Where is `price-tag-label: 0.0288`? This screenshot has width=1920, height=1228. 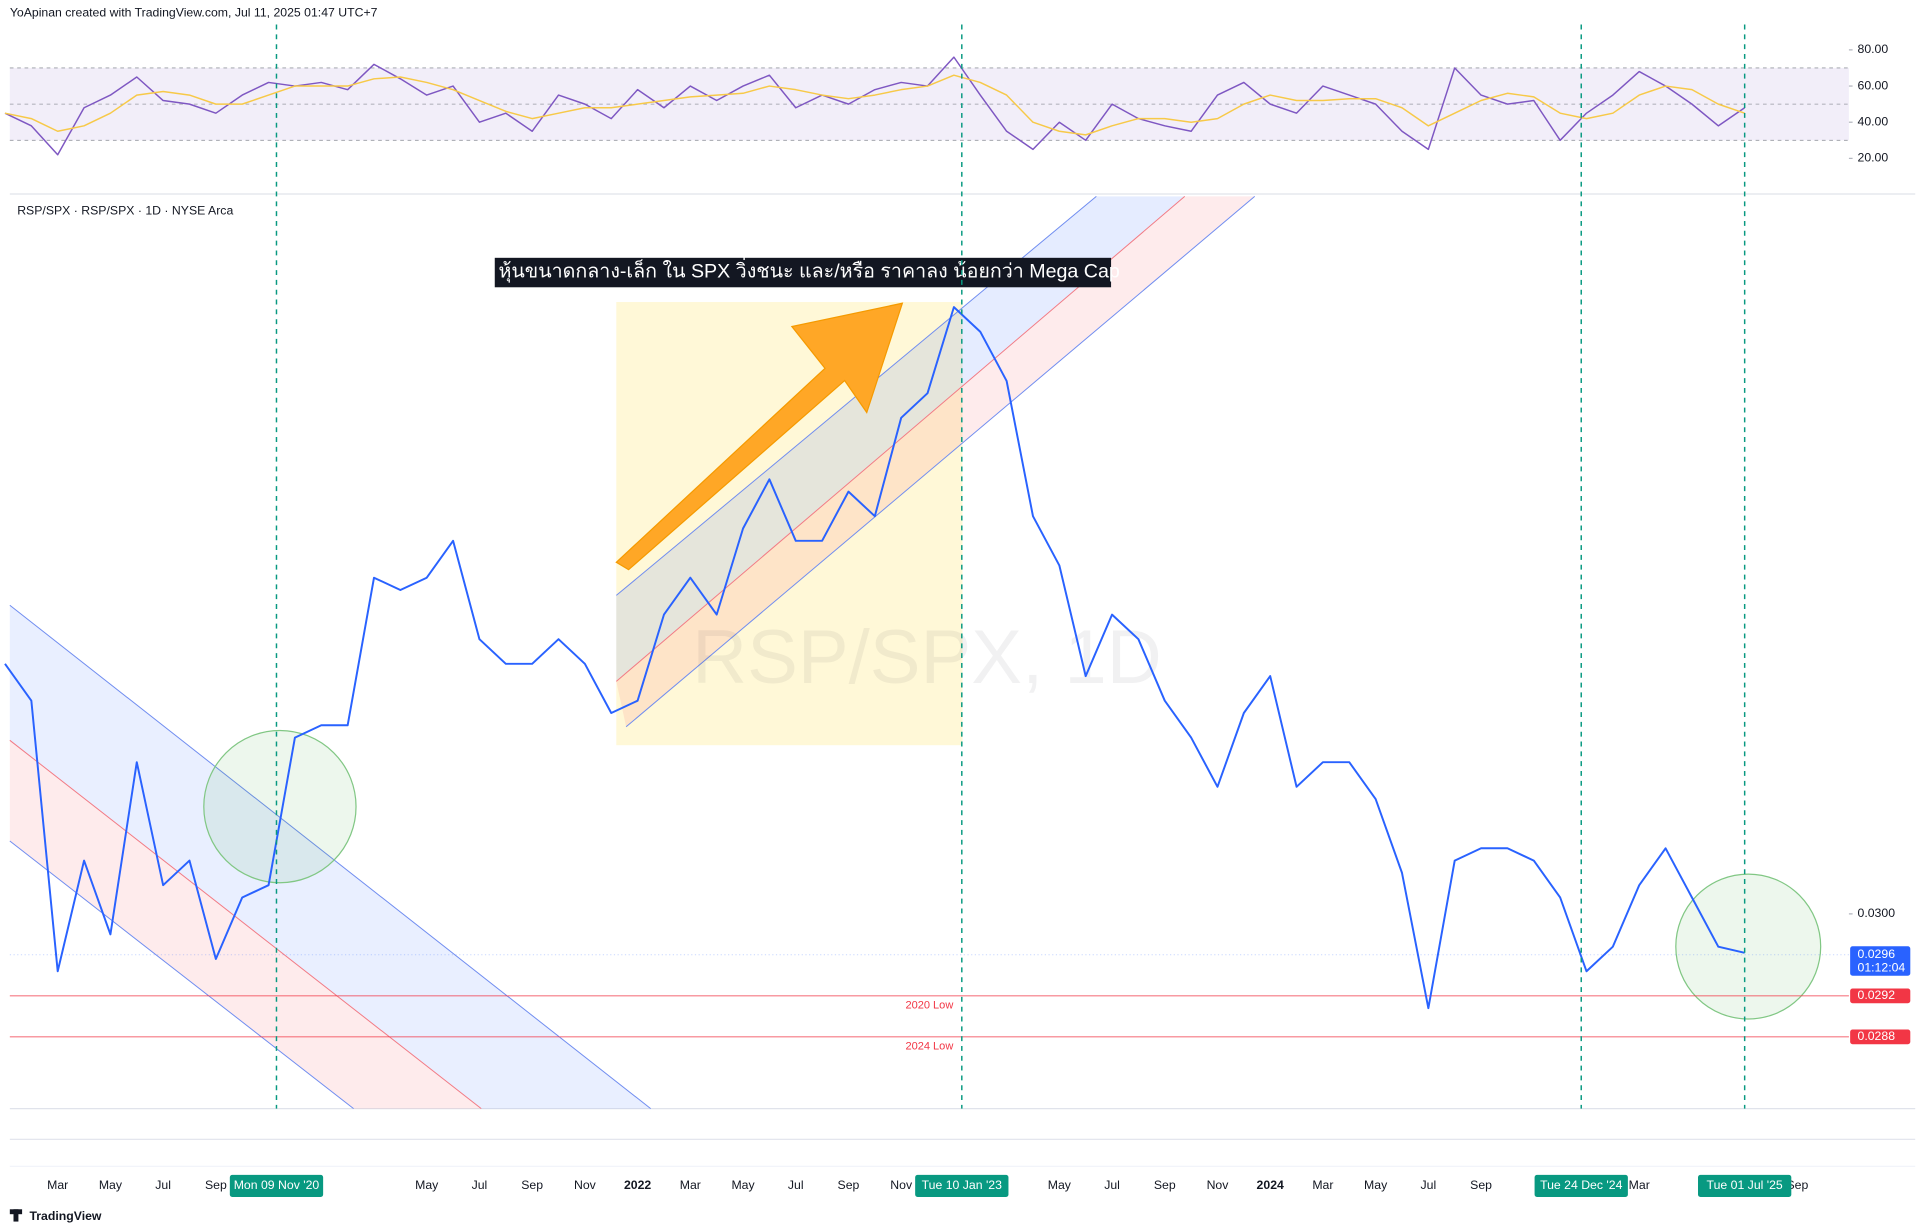
price-tag-label: 0.0288 is located at coordinates (1877, 1036).